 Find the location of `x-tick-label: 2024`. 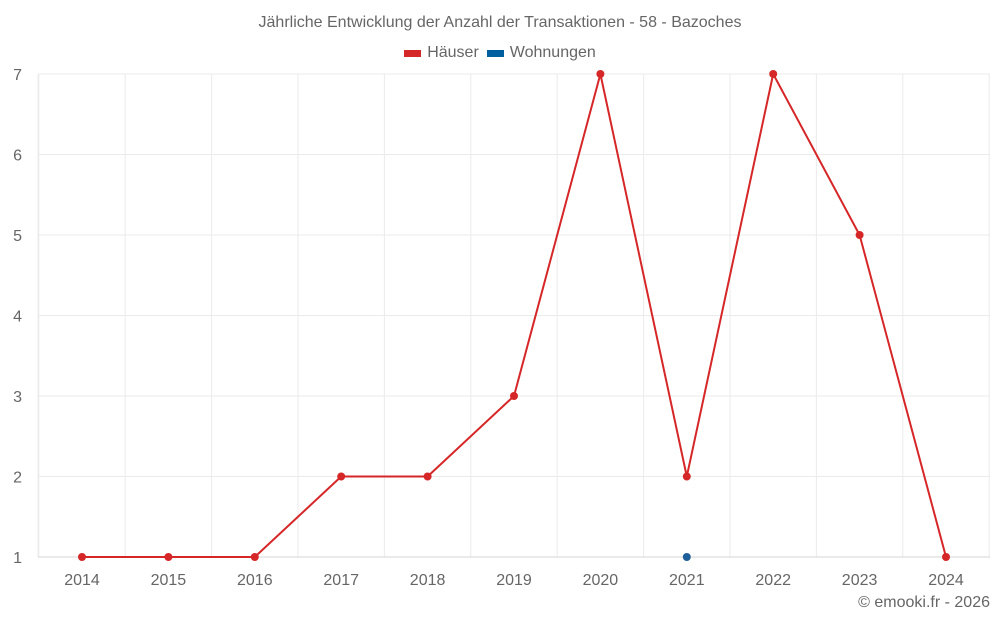

x-tick-label: 2024 is located at coordinates (946, 580).